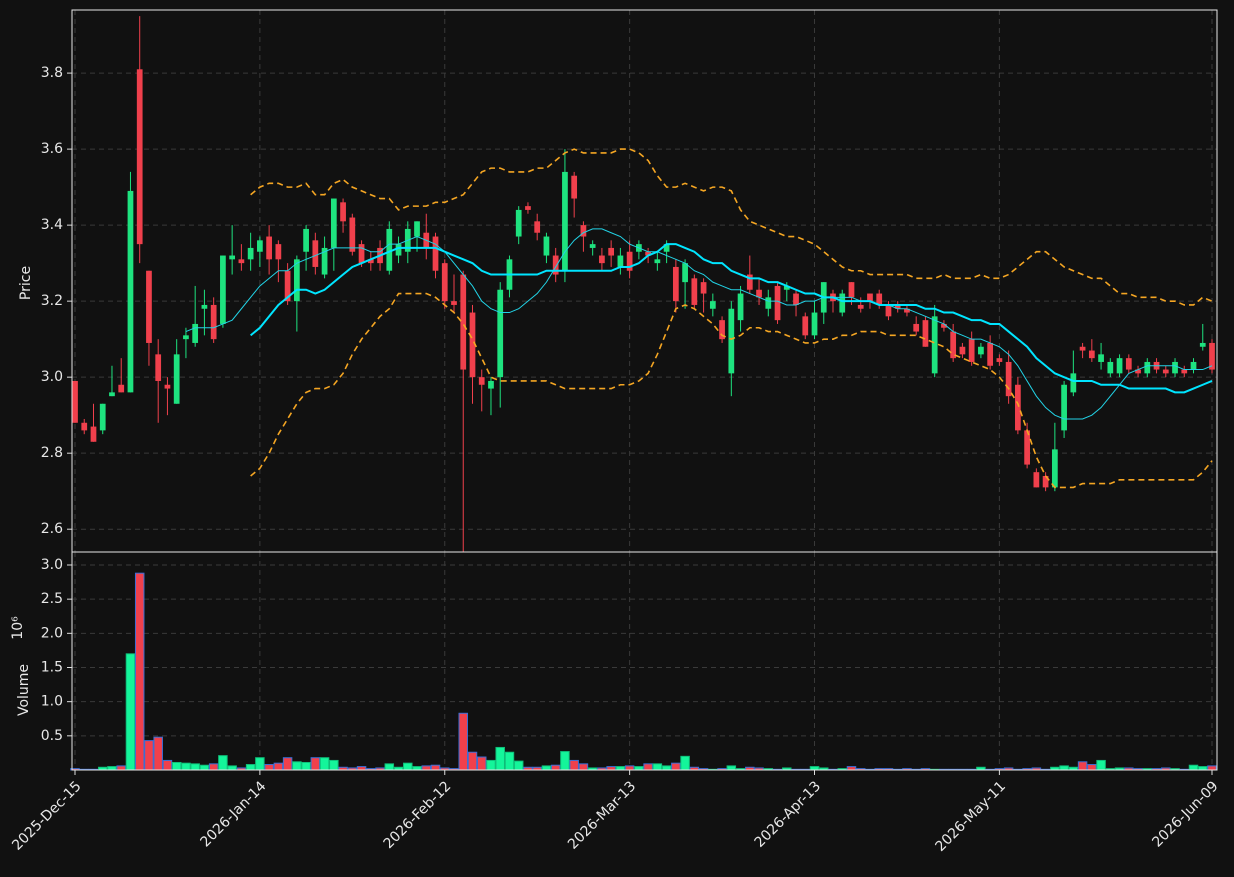 Image resolution: width=1234 pixels, height=877 pixels. What do you see at coordinates (52, 453) in the screenshot?
I see `y-tick-label: 2.8` at bounding box center [52, 453].